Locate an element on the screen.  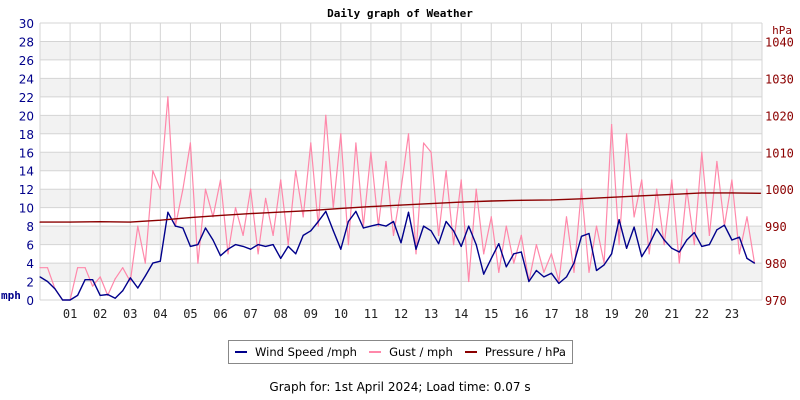
legend-label: Gust / mph is located at coordinates (421, 352).